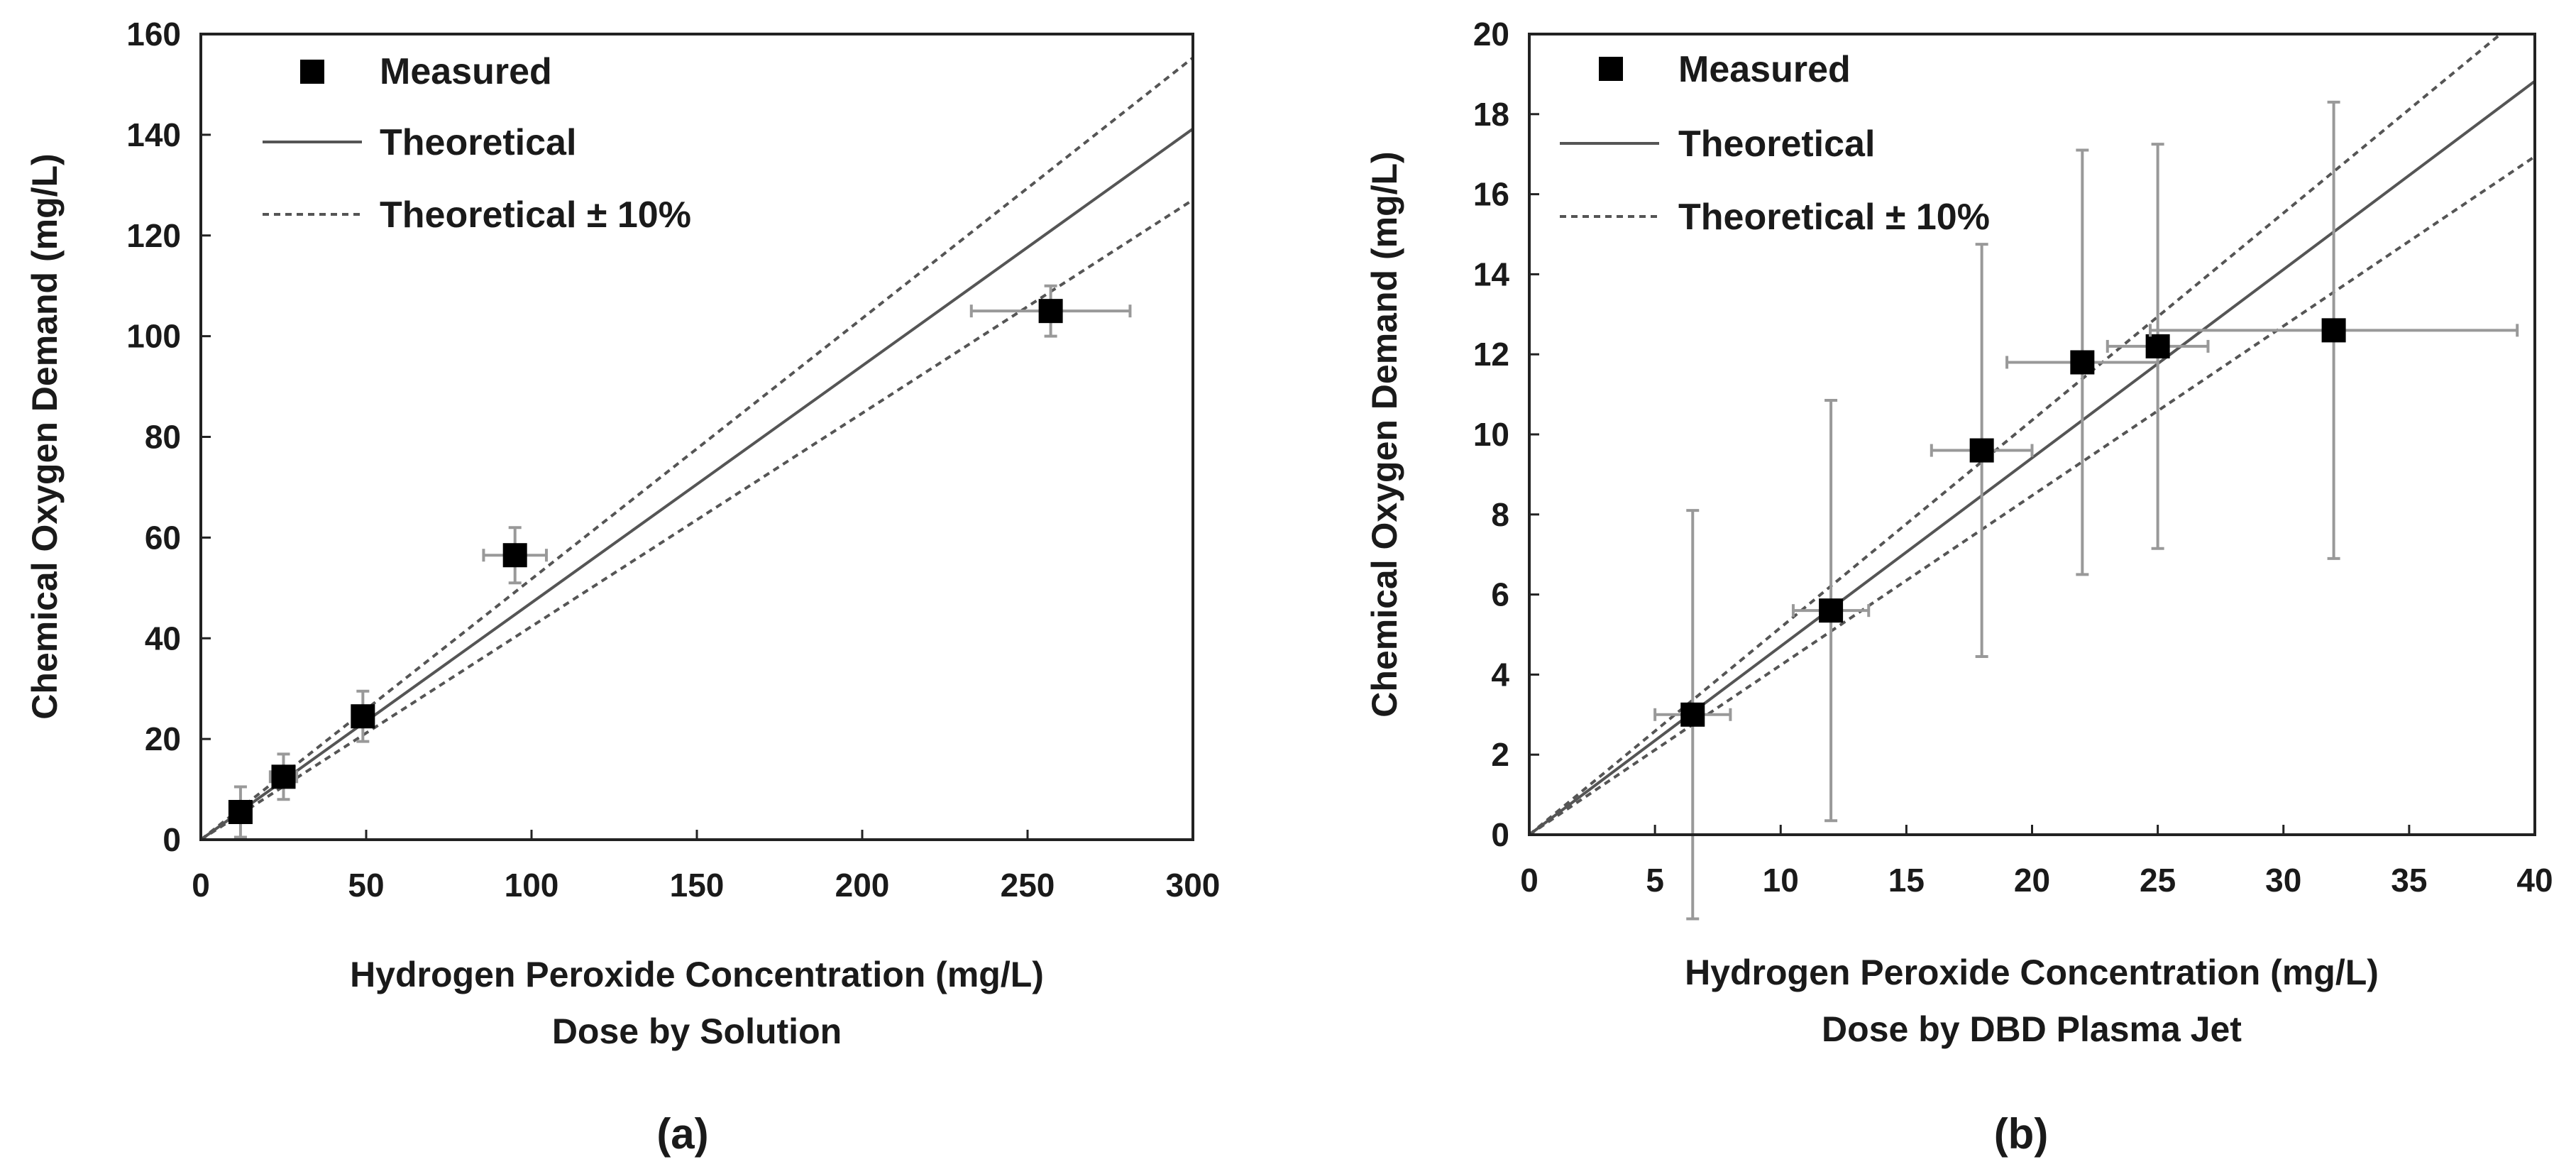  What do you see at coordinates (1491, 194) in the screenshot?
I see `y-tick-label: 16` at bounding box center [1491, 194].